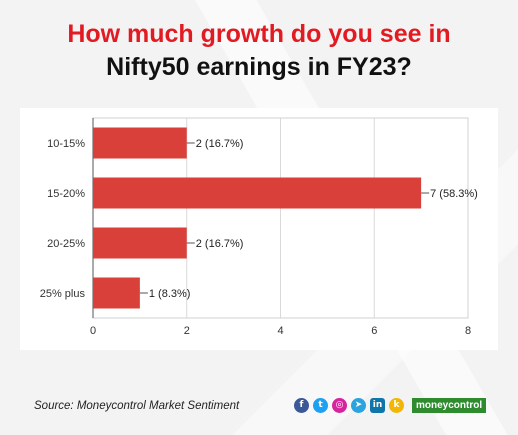  Describe the element at coordinates (137, 406) in the screenshot. I see `source-note: Source: Moneycontrol Market Sentiment` at that location.